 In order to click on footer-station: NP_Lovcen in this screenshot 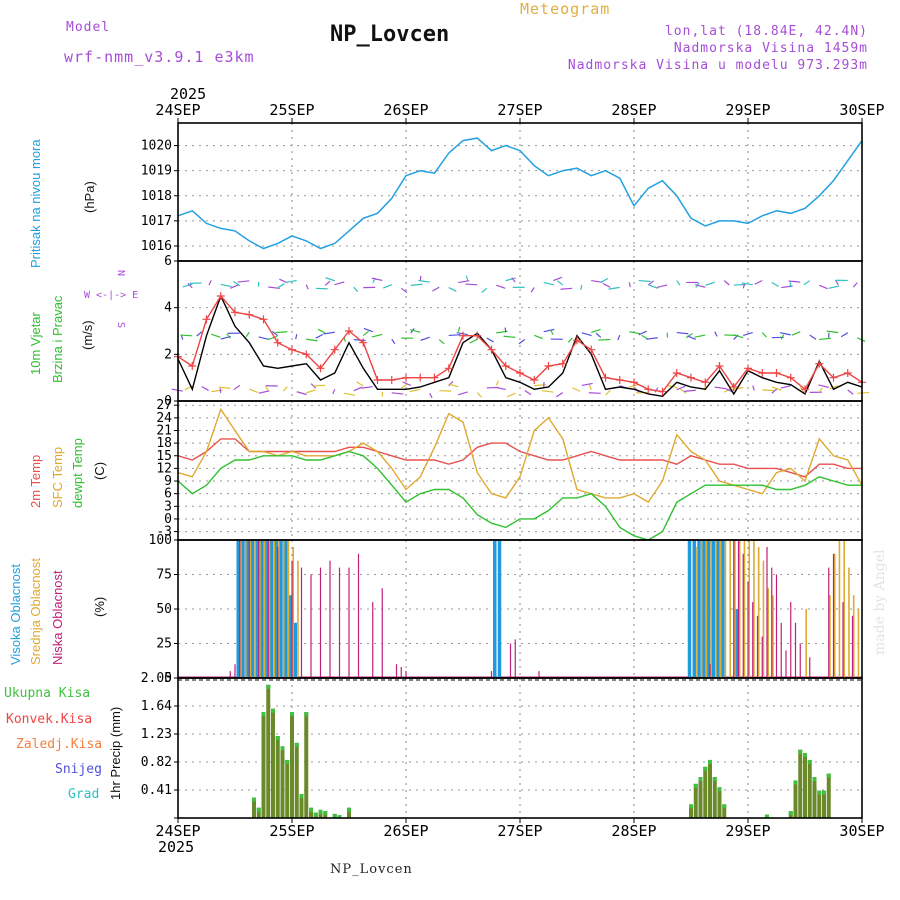, I will do `click(371, 869)`.